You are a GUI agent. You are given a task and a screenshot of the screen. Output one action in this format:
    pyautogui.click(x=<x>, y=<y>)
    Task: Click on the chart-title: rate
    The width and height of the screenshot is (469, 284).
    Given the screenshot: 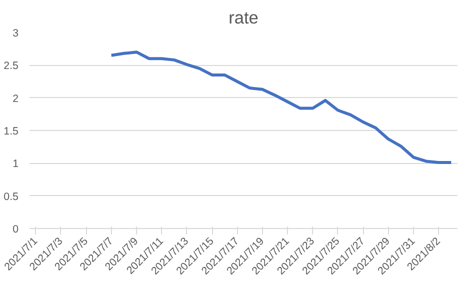 What is the action you would take?
    pyautogui.click(x=243, y=18)
    